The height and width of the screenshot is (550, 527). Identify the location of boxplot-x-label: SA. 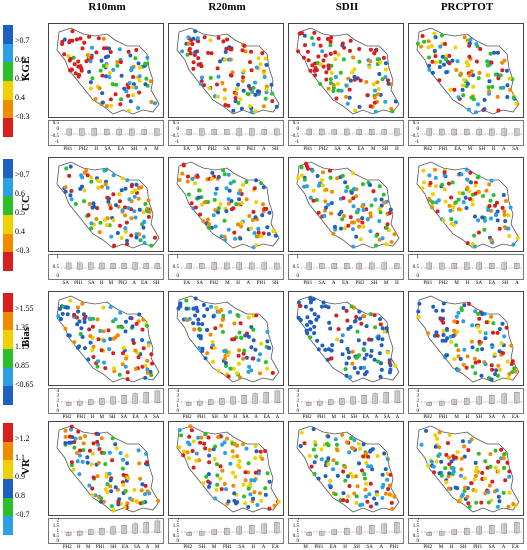
(91, 283).